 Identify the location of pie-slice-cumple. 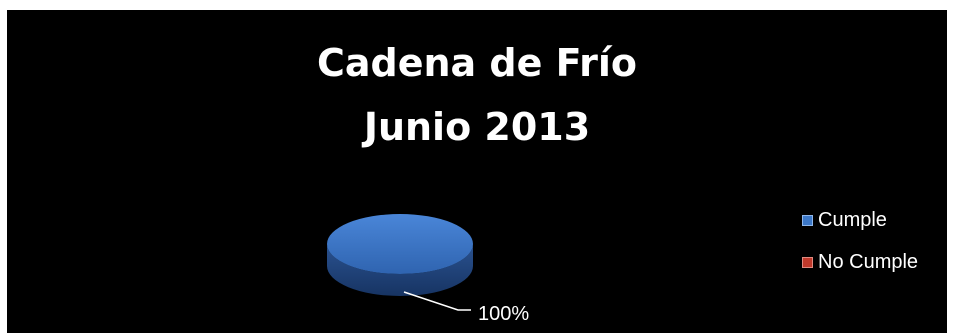
(400, 244).